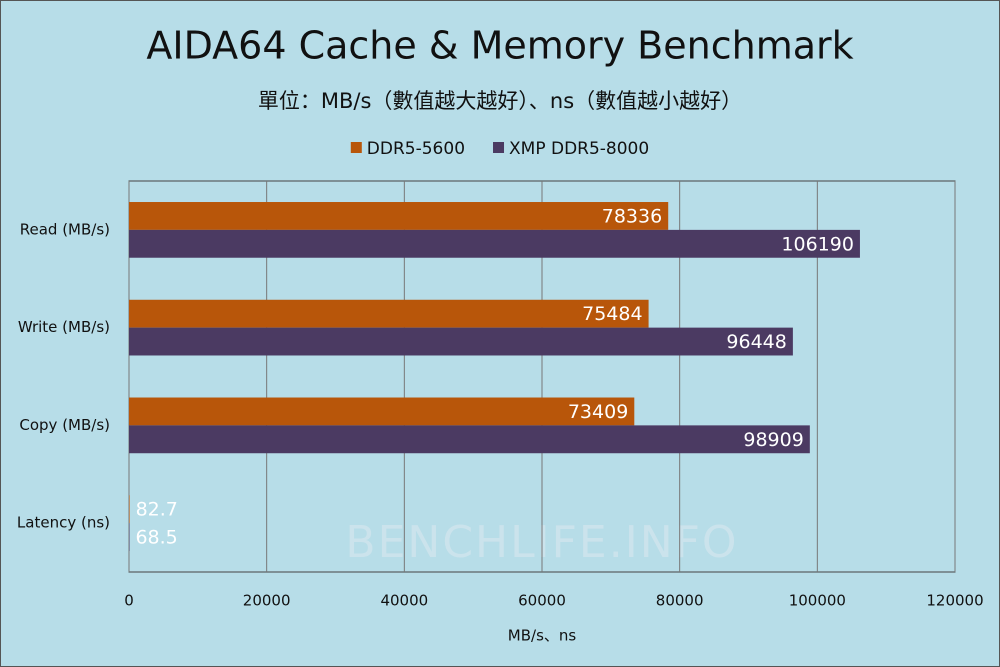  I want to click on chart-title: AIDA64 Cache & Memory Benchmark, so click(499, 46).